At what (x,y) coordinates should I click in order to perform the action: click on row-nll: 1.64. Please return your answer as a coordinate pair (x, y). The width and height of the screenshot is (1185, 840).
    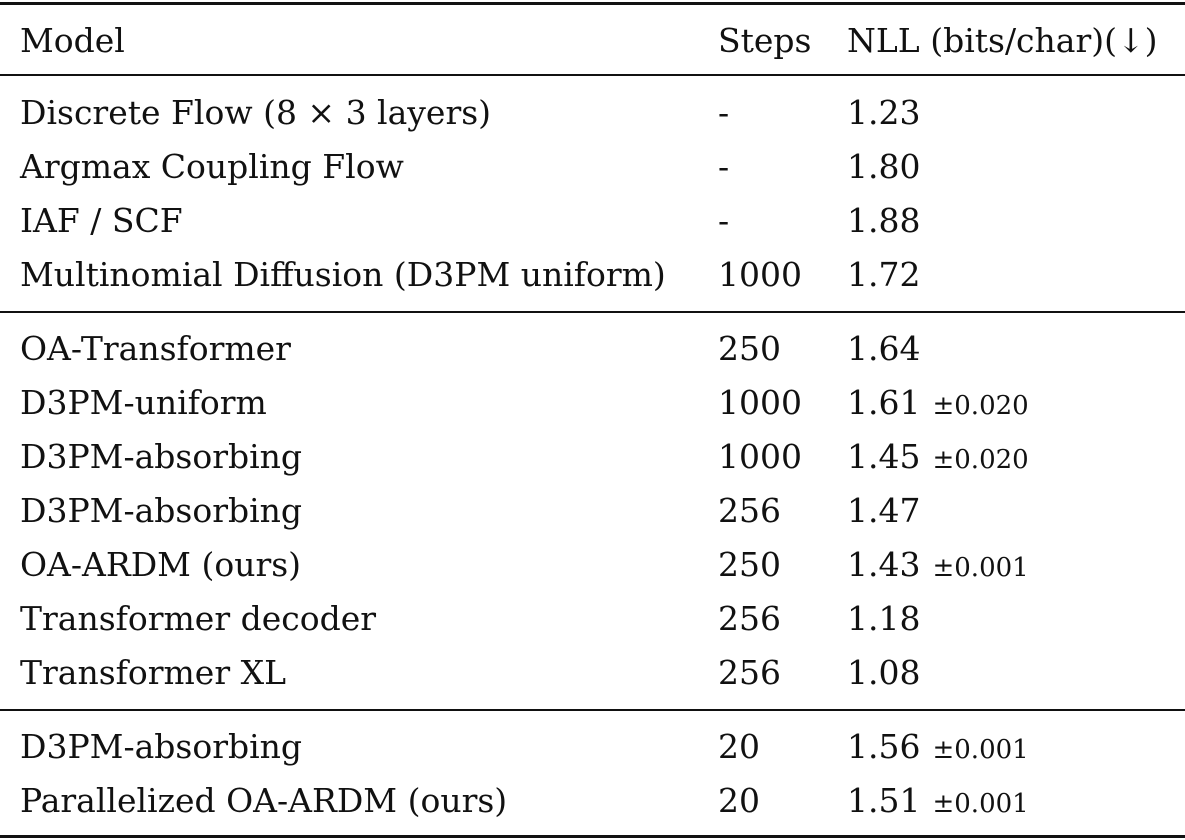
    Looking at the image, I should click on (889, 350).